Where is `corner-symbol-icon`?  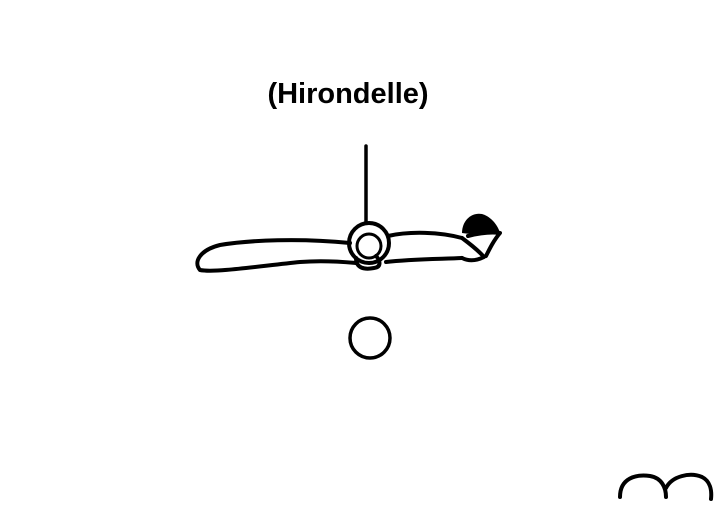 corner-symbol-icon is located at coordinates (666, 486).